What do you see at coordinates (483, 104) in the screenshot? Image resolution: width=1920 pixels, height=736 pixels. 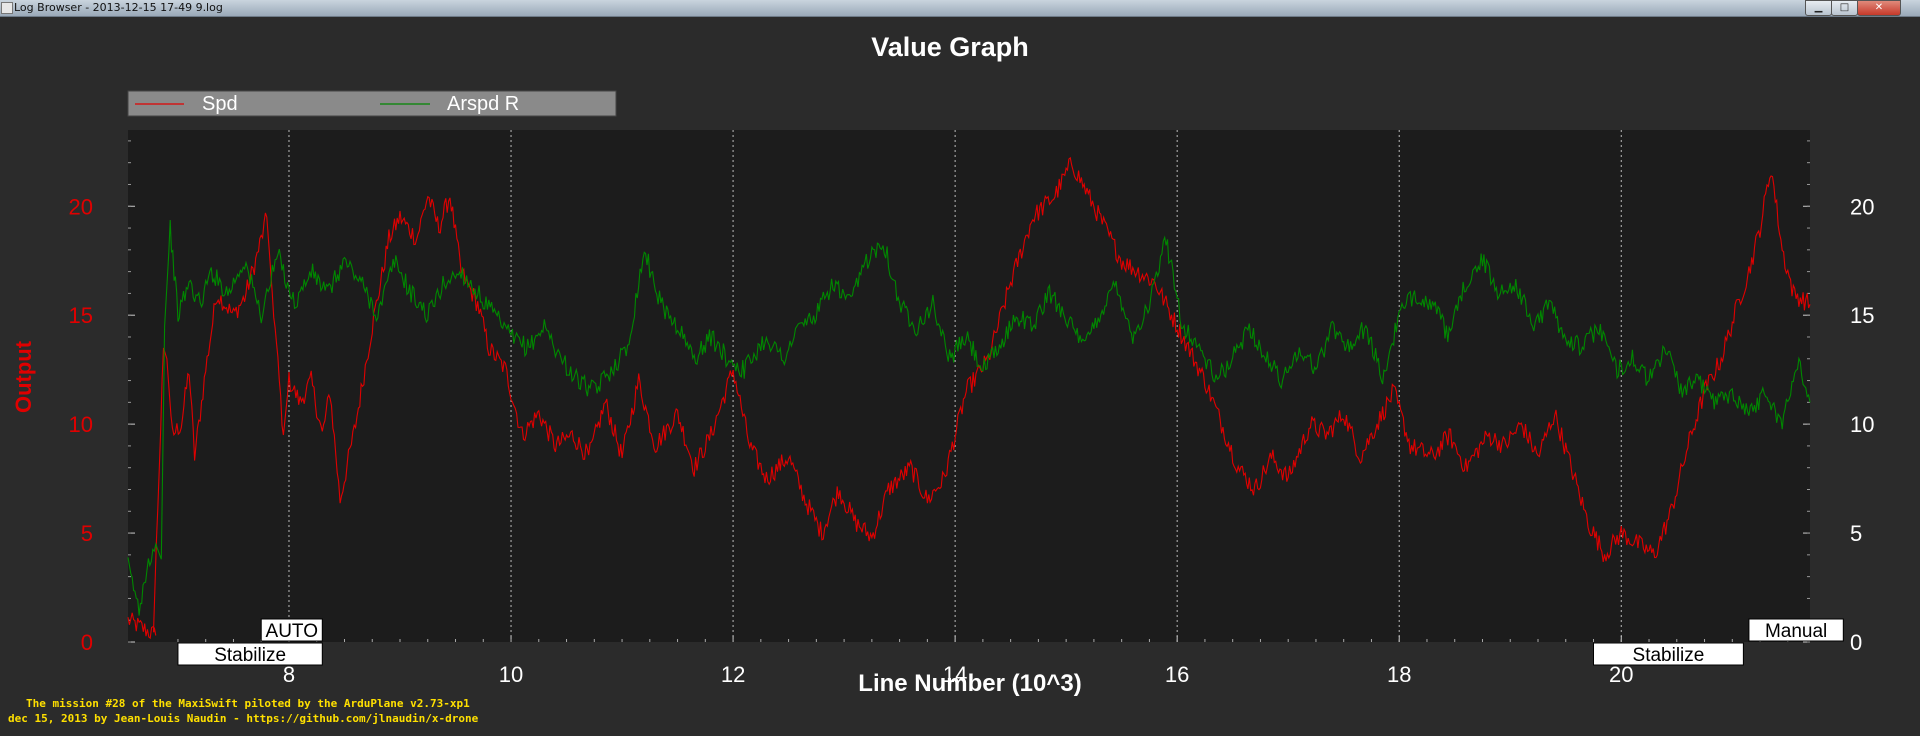 I see `legend-arspd-label: Arspd R` at bounding box center [483, 104].